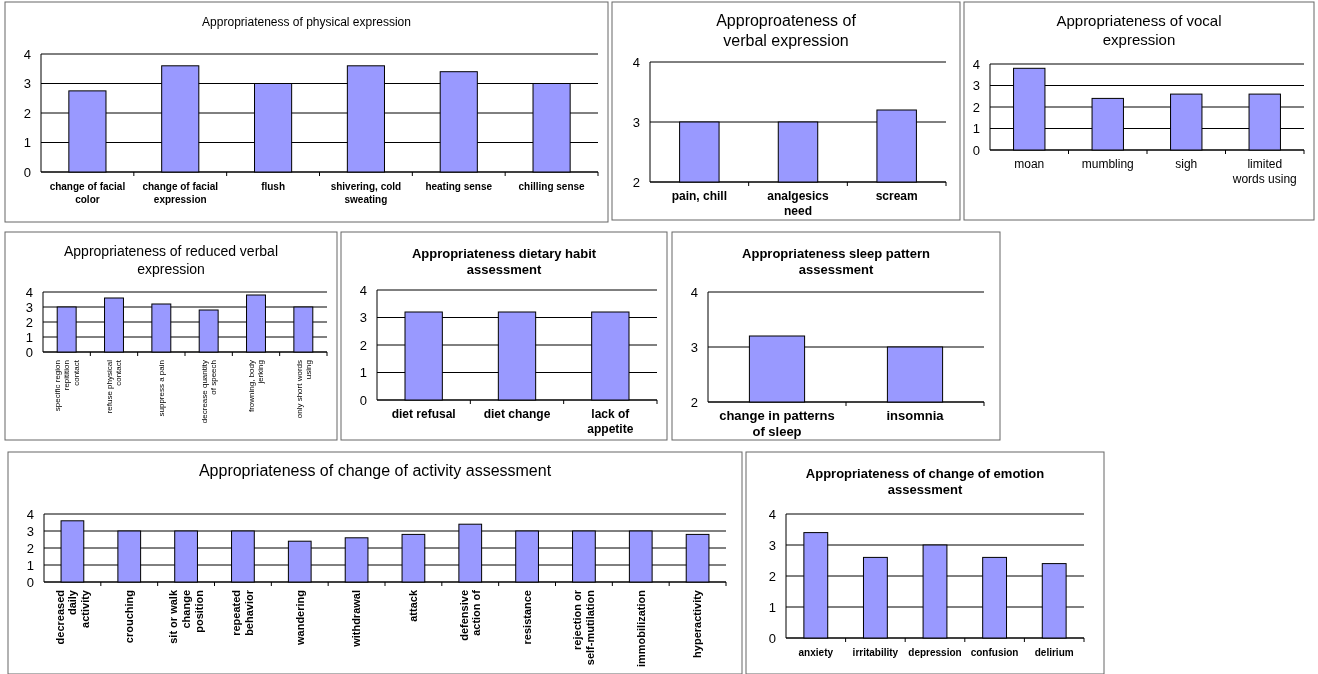  Describe the element at coordinates (306, 22) in the screenshot. I see `chart-title: Appropriateness of physical expression` at that location.